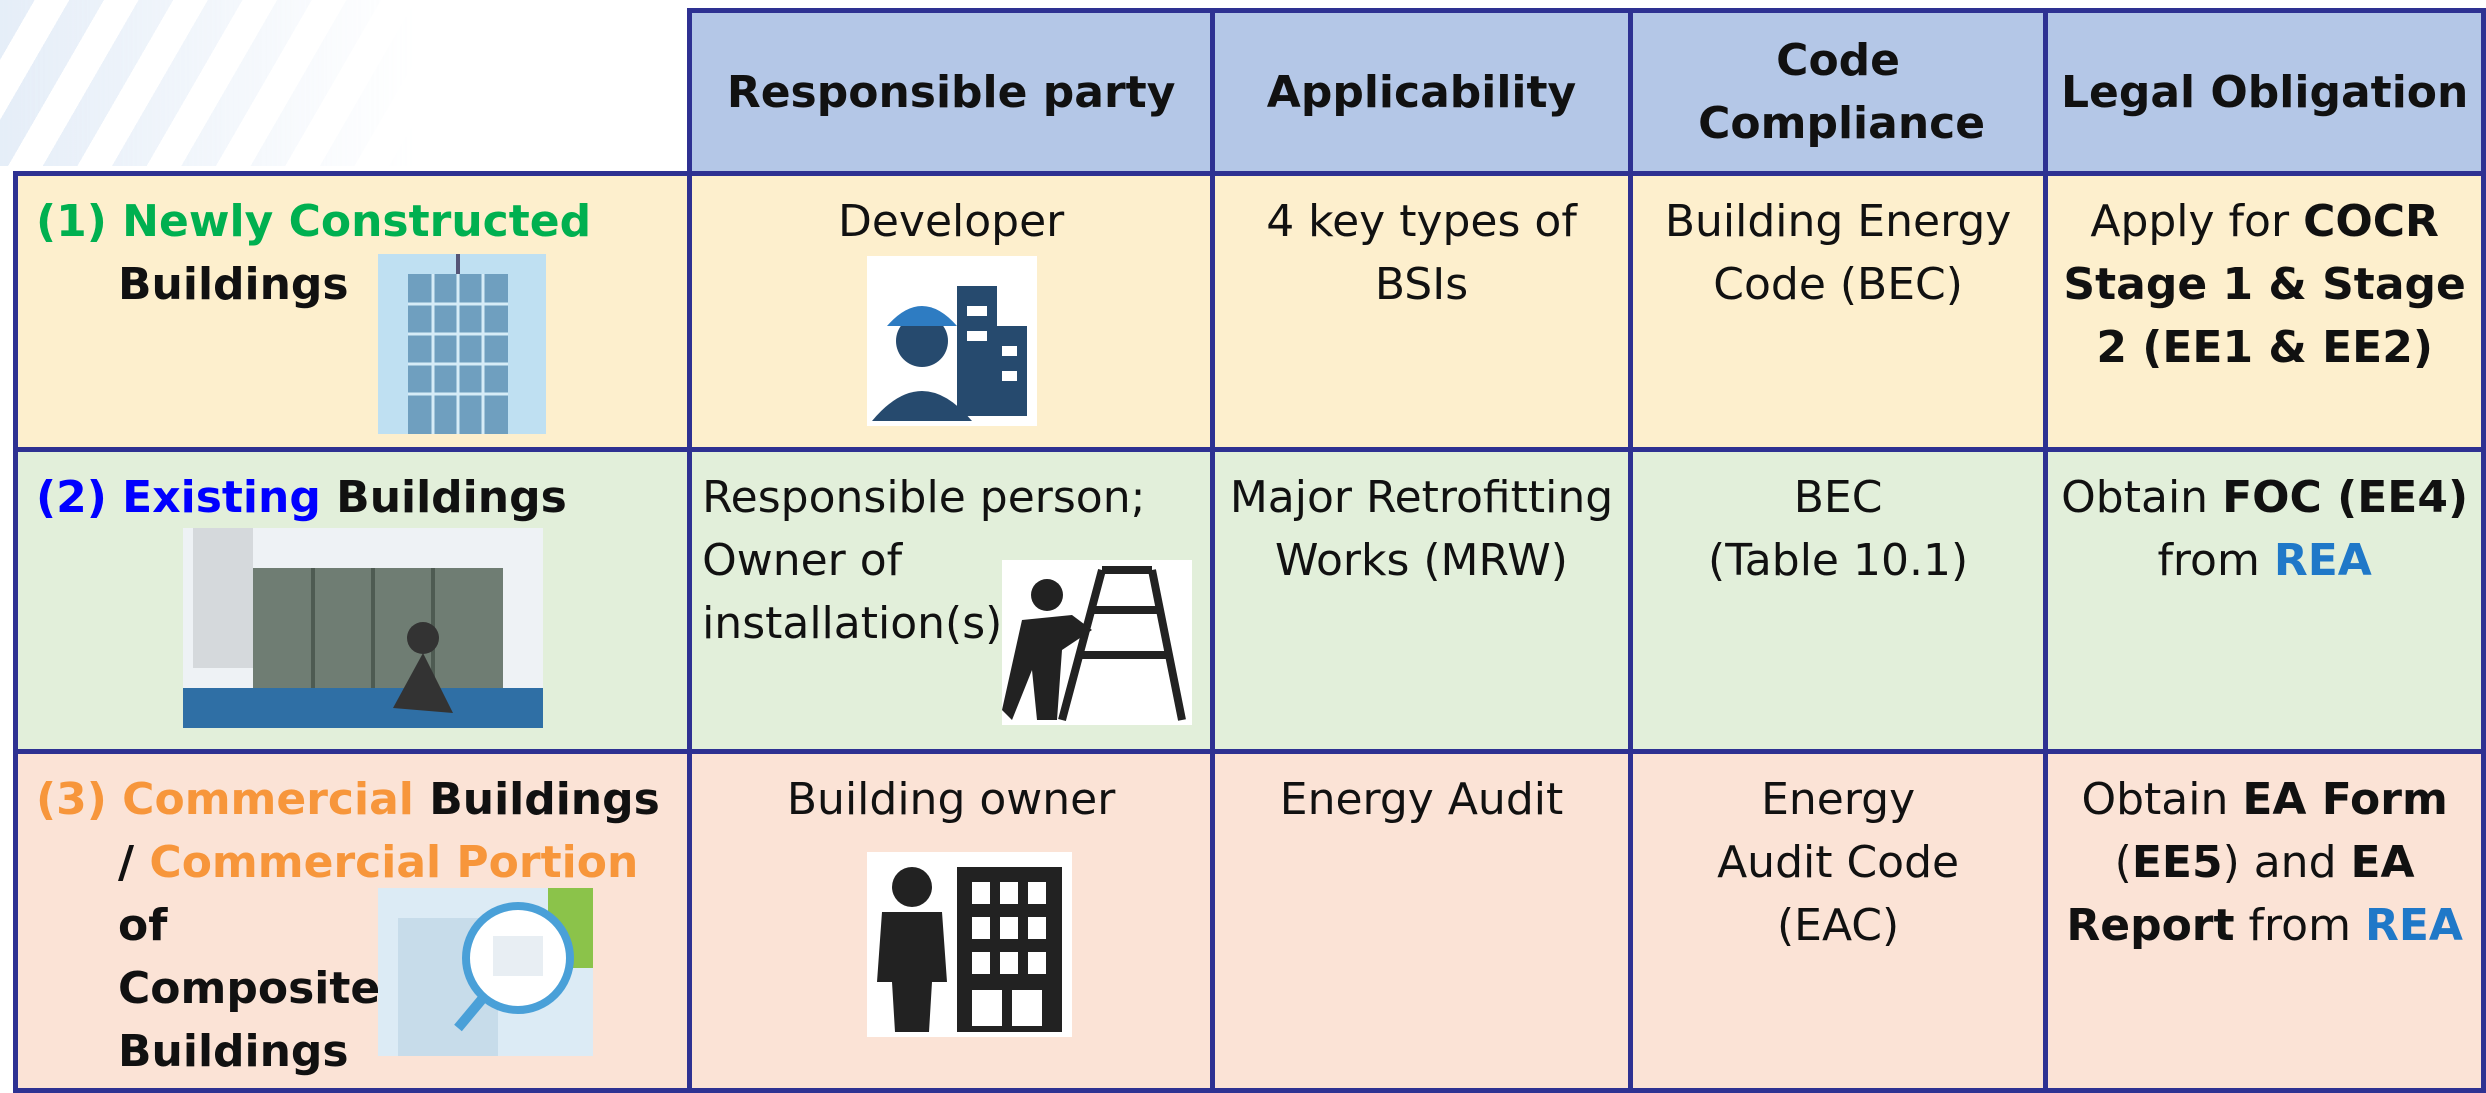 The height and width of the screenshot is (1093, 2486). Describe the element at coordinates (357, 221) in the screenshot. I see `category-highlight: Newly Constructed` at that location.